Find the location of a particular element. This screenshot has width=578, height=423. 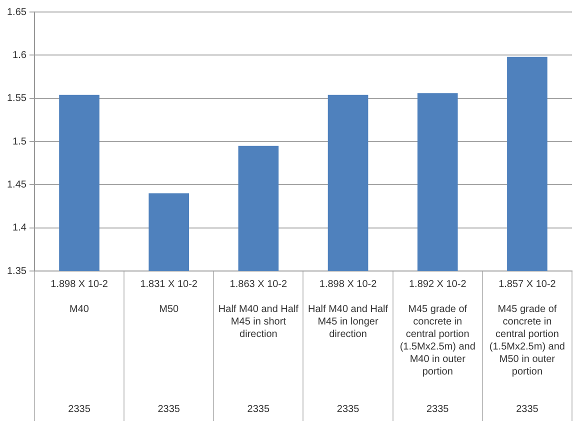

y-tick-label: 1.5 is located at coordinates (19, 142).